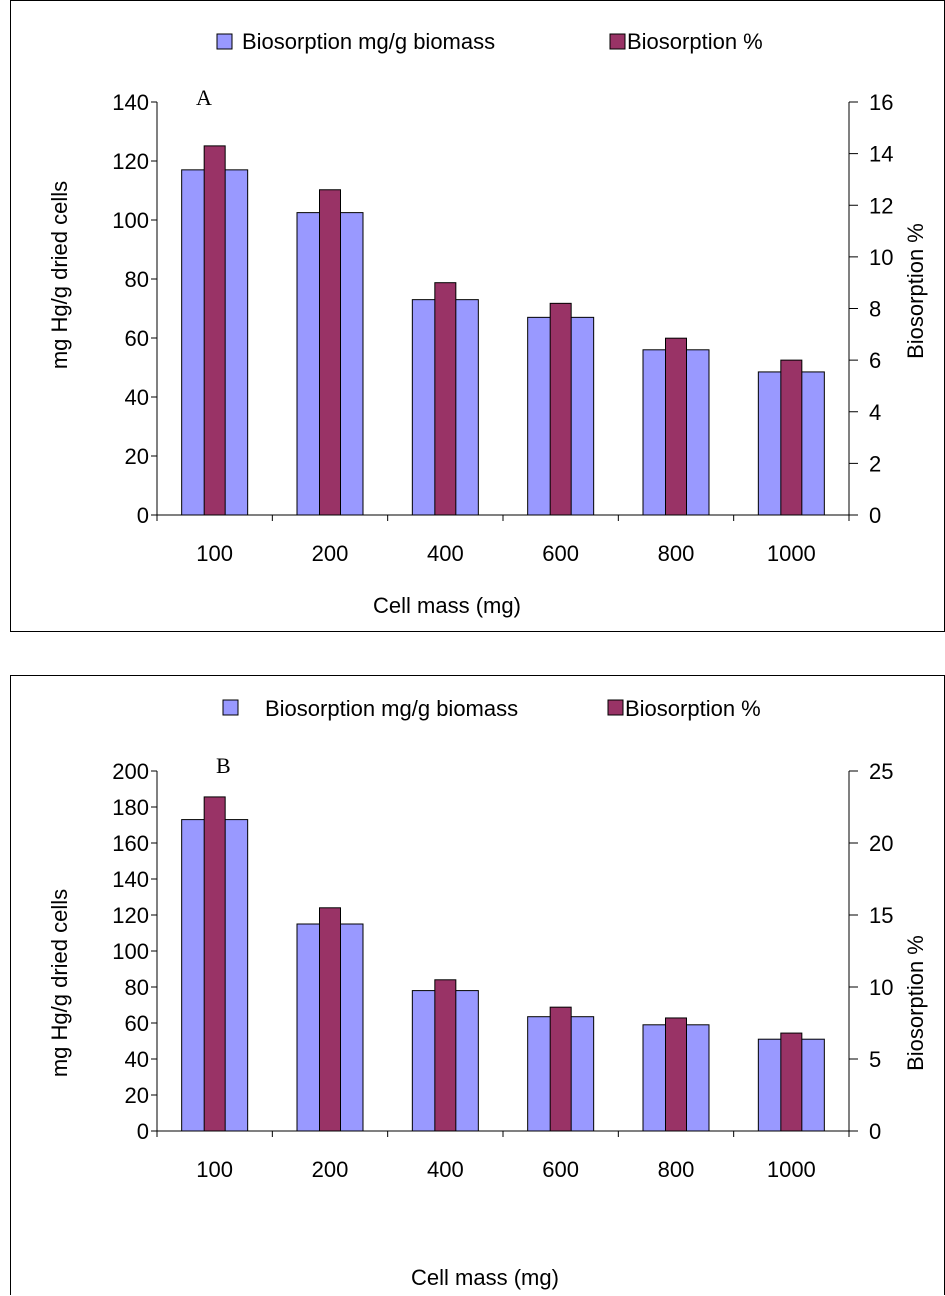 This screenshot has height=1296, width=945. I want to click on panel-label-b: B, so click(223, 765).